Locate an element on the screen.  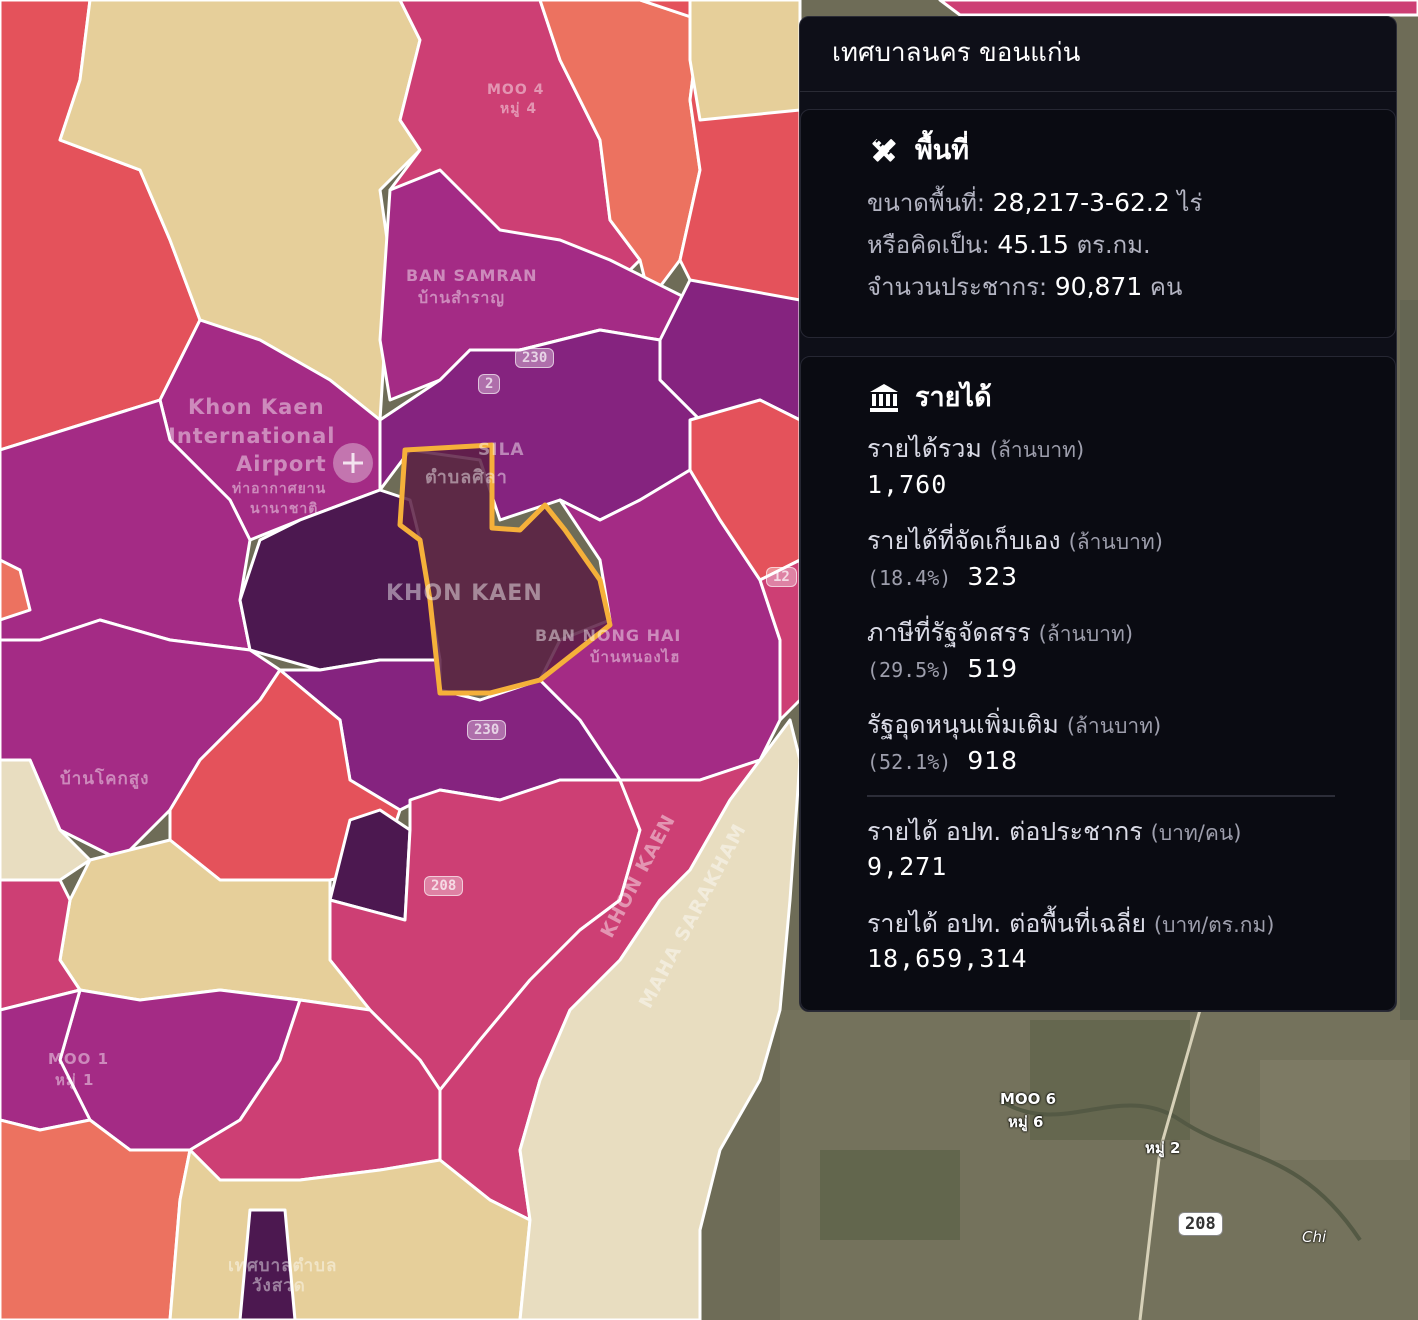
total-income-label: รายได้รวม is located at coordinates (924, 448).